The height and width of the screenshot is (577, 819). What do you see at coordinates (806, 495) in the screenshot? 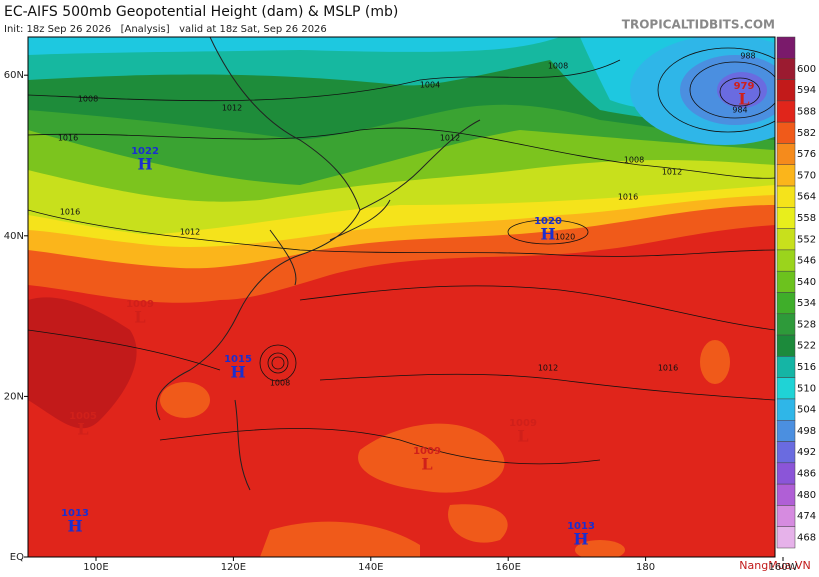
I see `colorbar-label: 480` at bounding box center [806, 495].